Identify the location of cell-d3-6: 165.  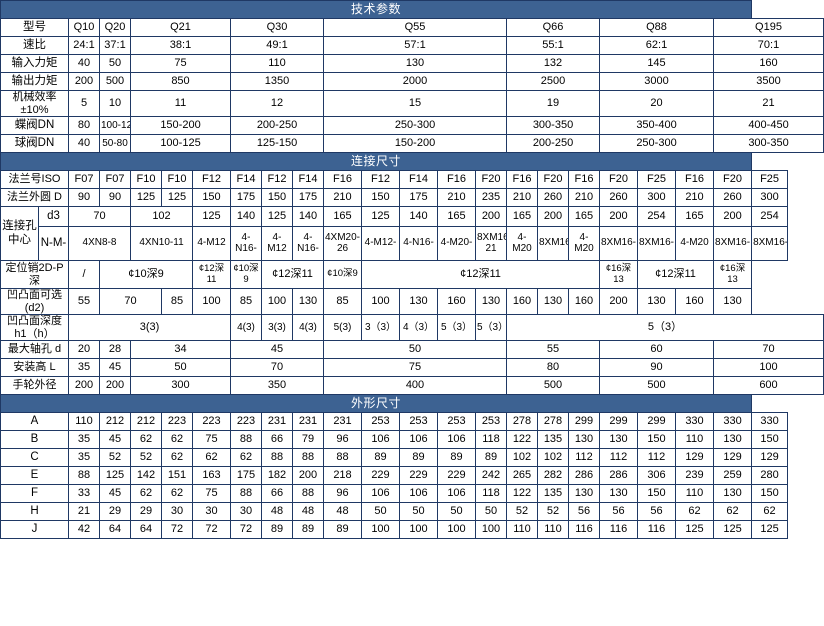
(342, 216).